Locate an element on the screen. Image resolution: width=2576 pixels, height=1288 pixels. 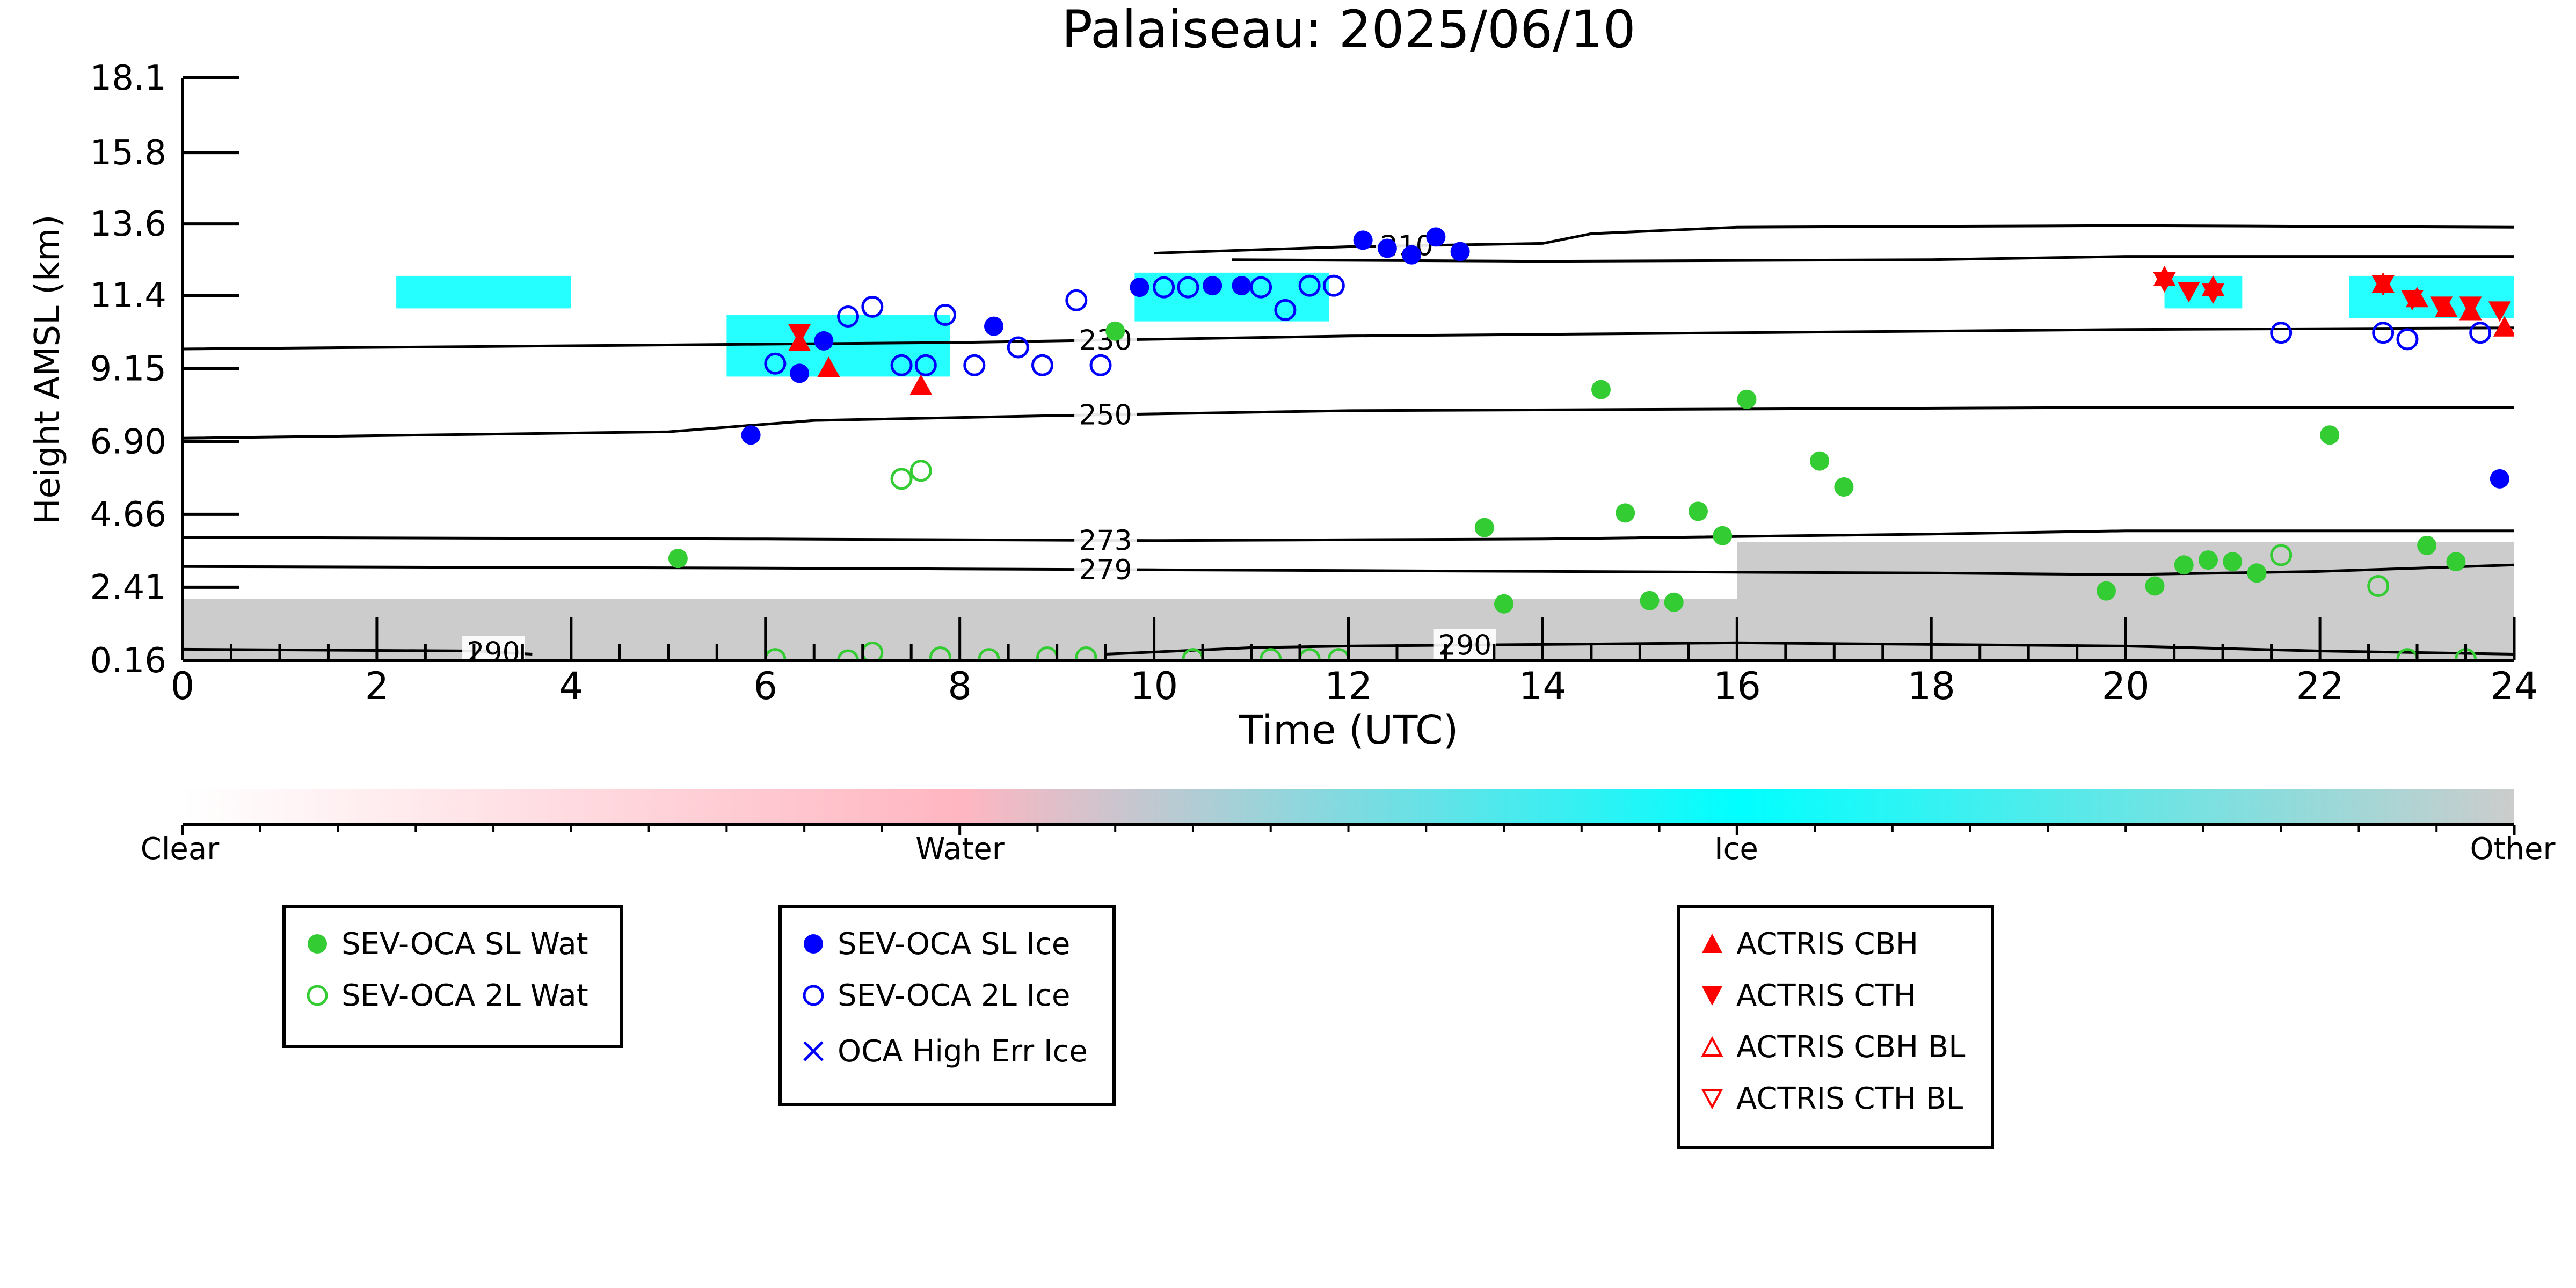
colorbar-label-other: Other is located at coordinates (2513, 849).